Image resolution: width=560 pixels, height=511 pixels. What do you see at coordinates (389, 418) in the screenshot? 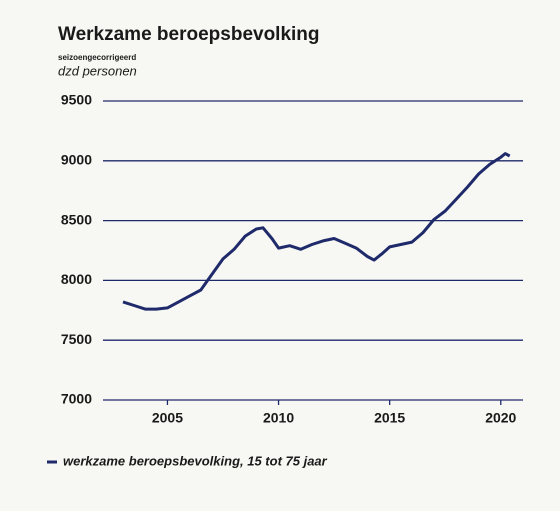
I see `x-tick-label: 2015` at bounding box center [389, 418].